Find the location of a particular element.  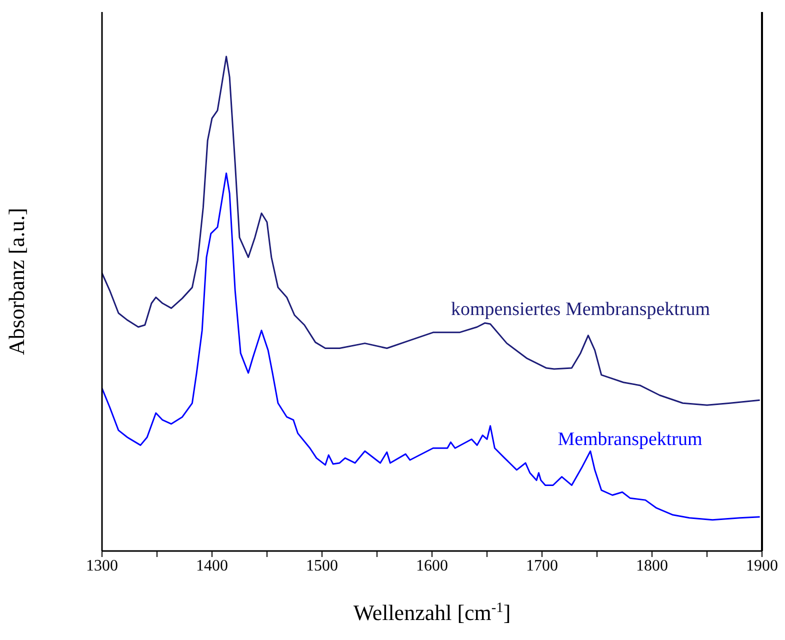

x-tick-label: 1900 is located at coordinates (762, 565).